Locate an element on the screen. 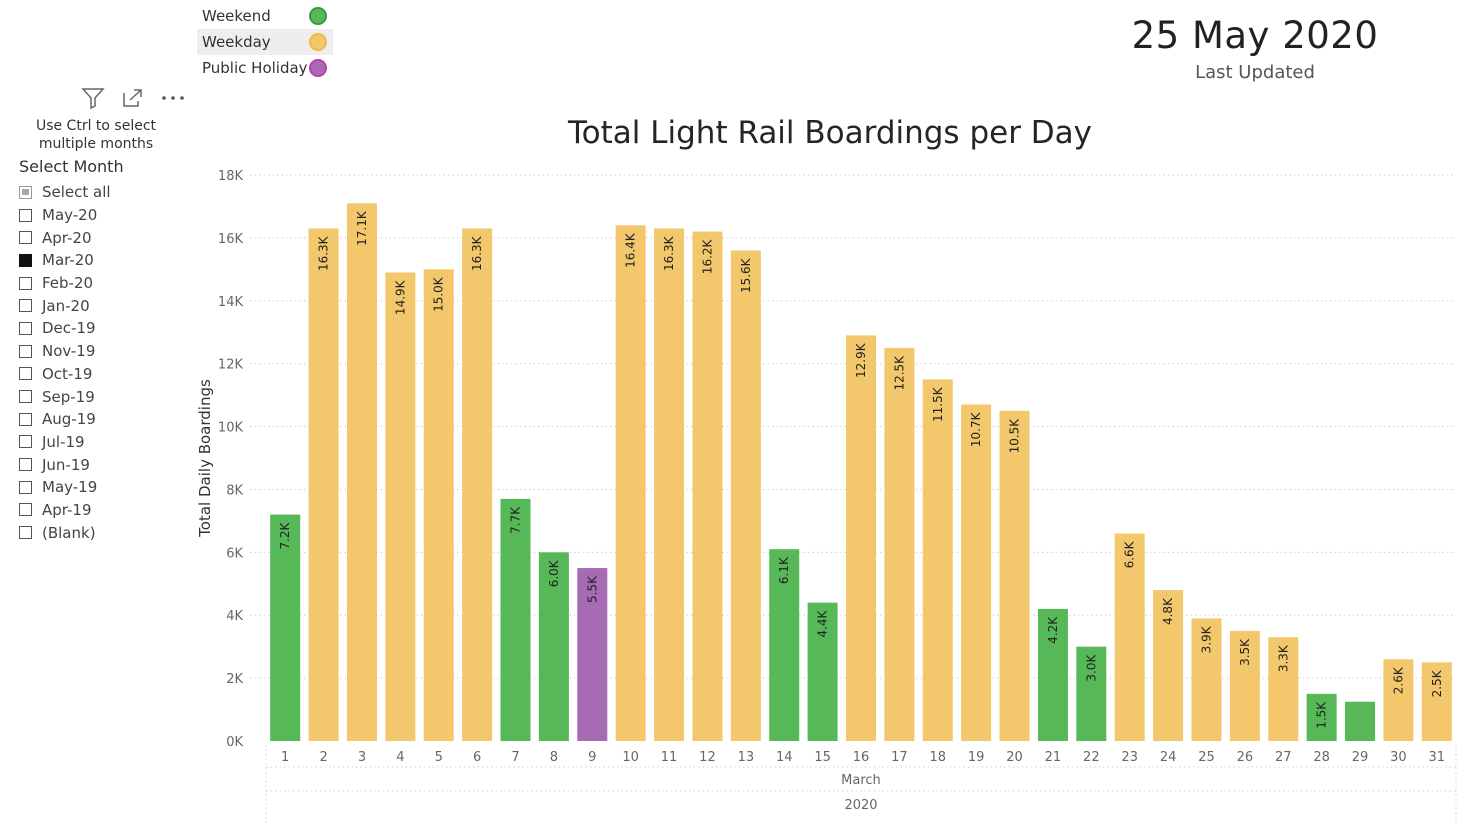  x-tick-label: 29 is located at coordinates (1360, 757).